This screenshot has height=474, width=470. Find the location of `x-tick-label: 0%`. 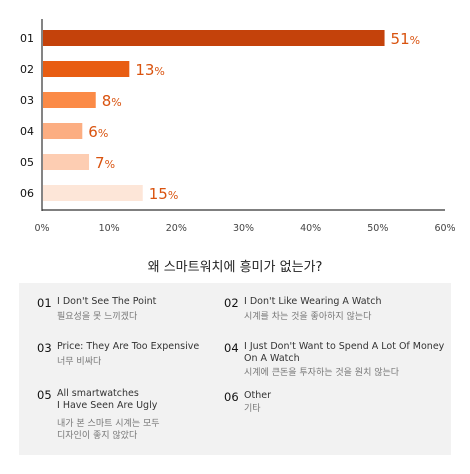

x-tick-label: 0% is located at coordinates (41, 228).